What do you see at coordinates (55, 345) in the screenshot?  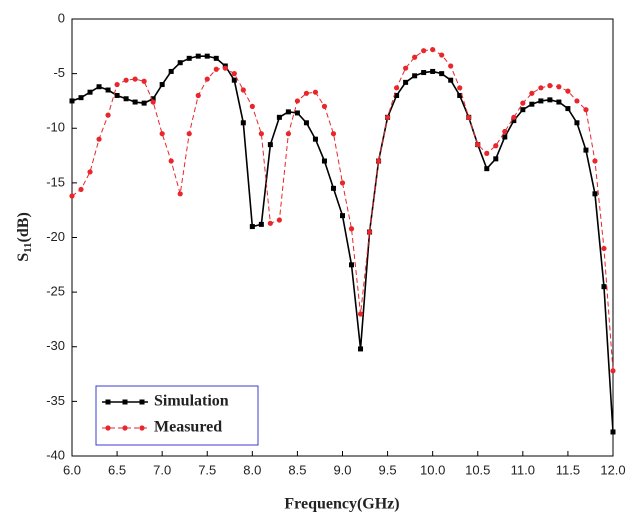 I see `y-tick-label: -30` at bounding box center [55, 345].